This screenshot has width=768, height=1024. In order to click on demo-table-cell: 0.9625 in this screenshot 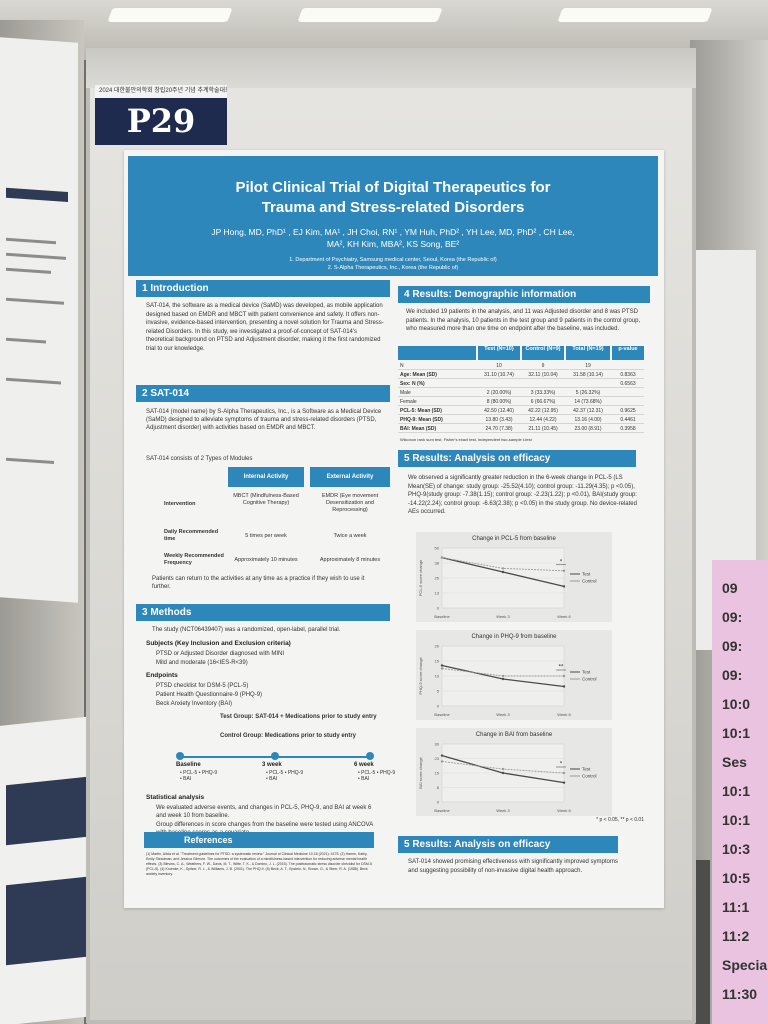, I will do `click(628, 411)`.